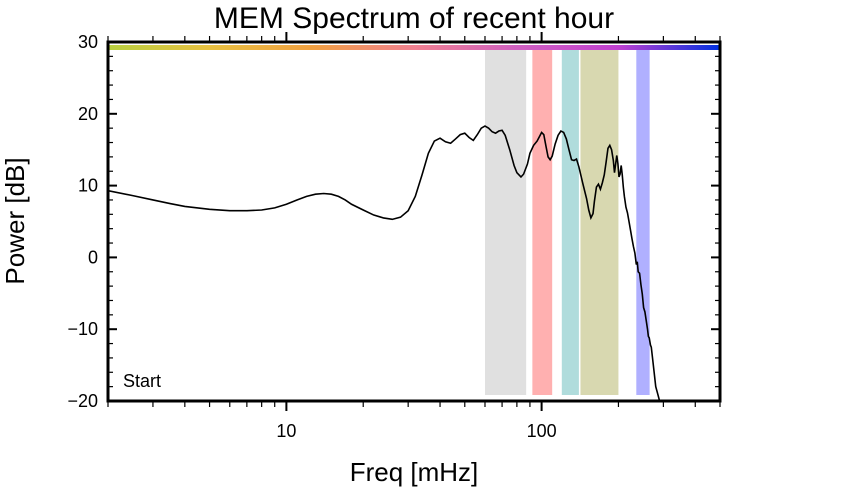 The image size is (842, 500). Describe the element at coordinates (142, 381) in the screenshot. I see `start-annotation: Start` at that location.